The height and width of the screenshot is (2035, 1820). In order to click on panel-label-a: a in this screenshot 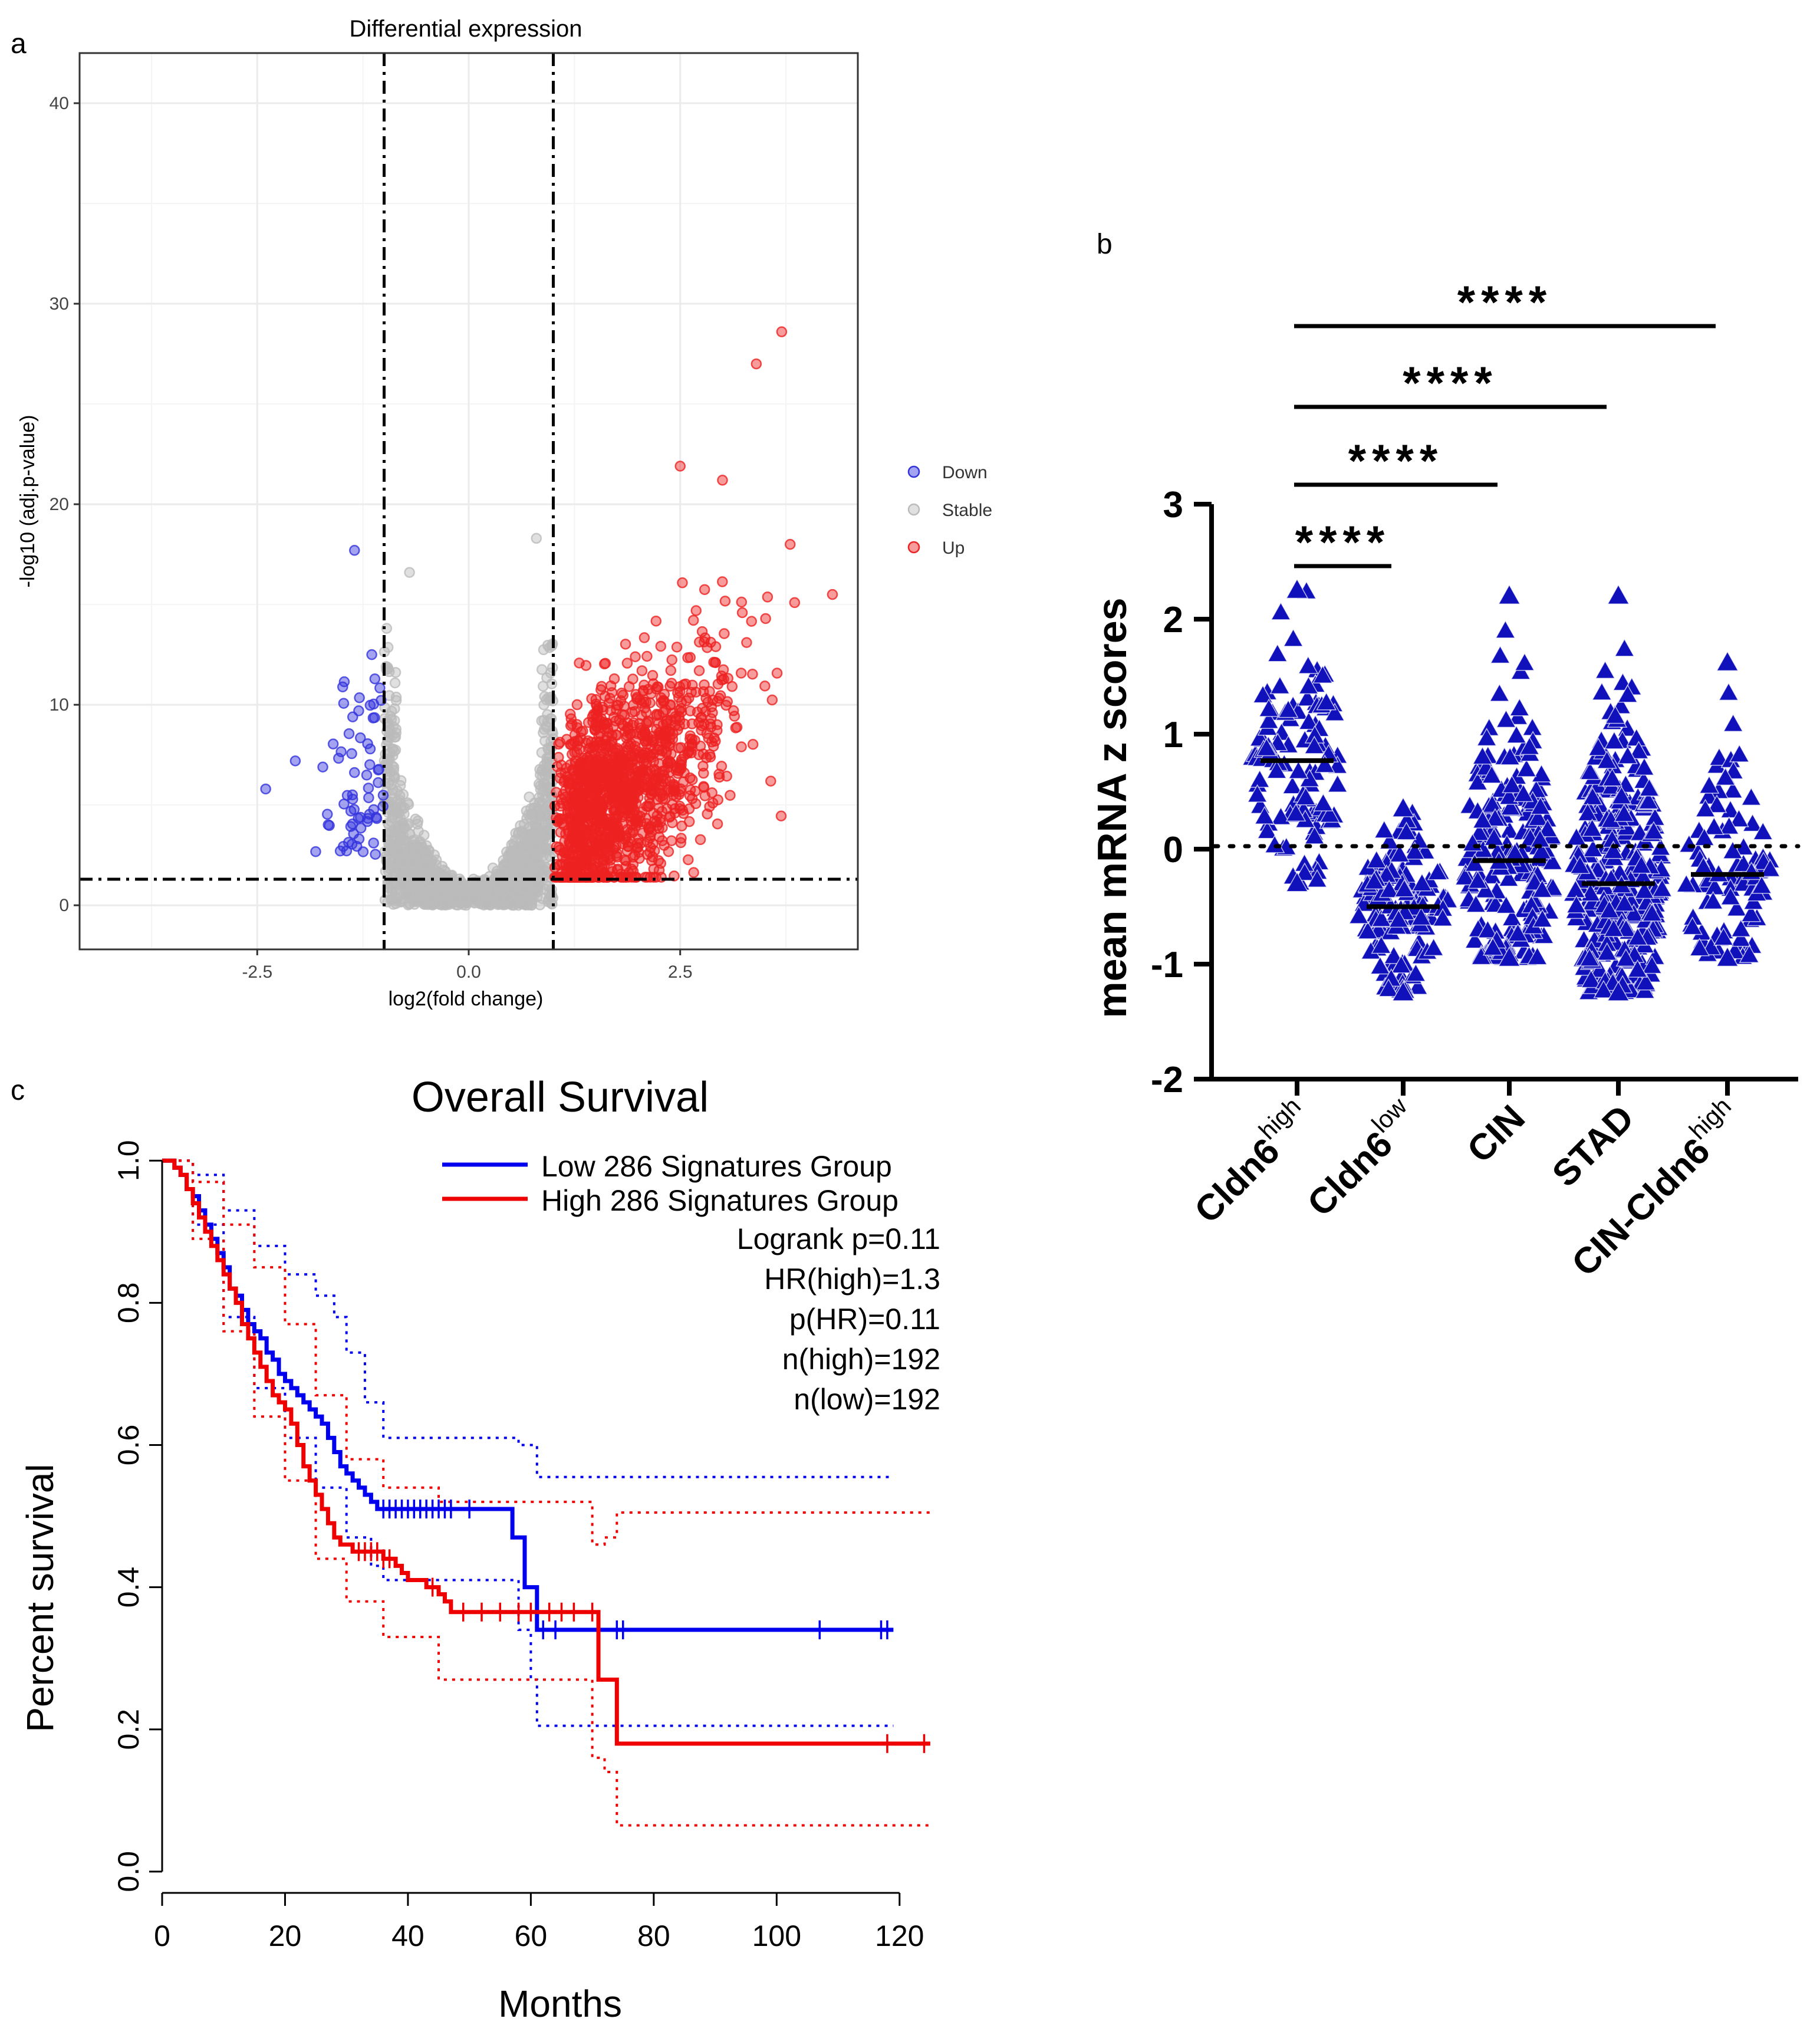, I will do `click(19, 44)`.